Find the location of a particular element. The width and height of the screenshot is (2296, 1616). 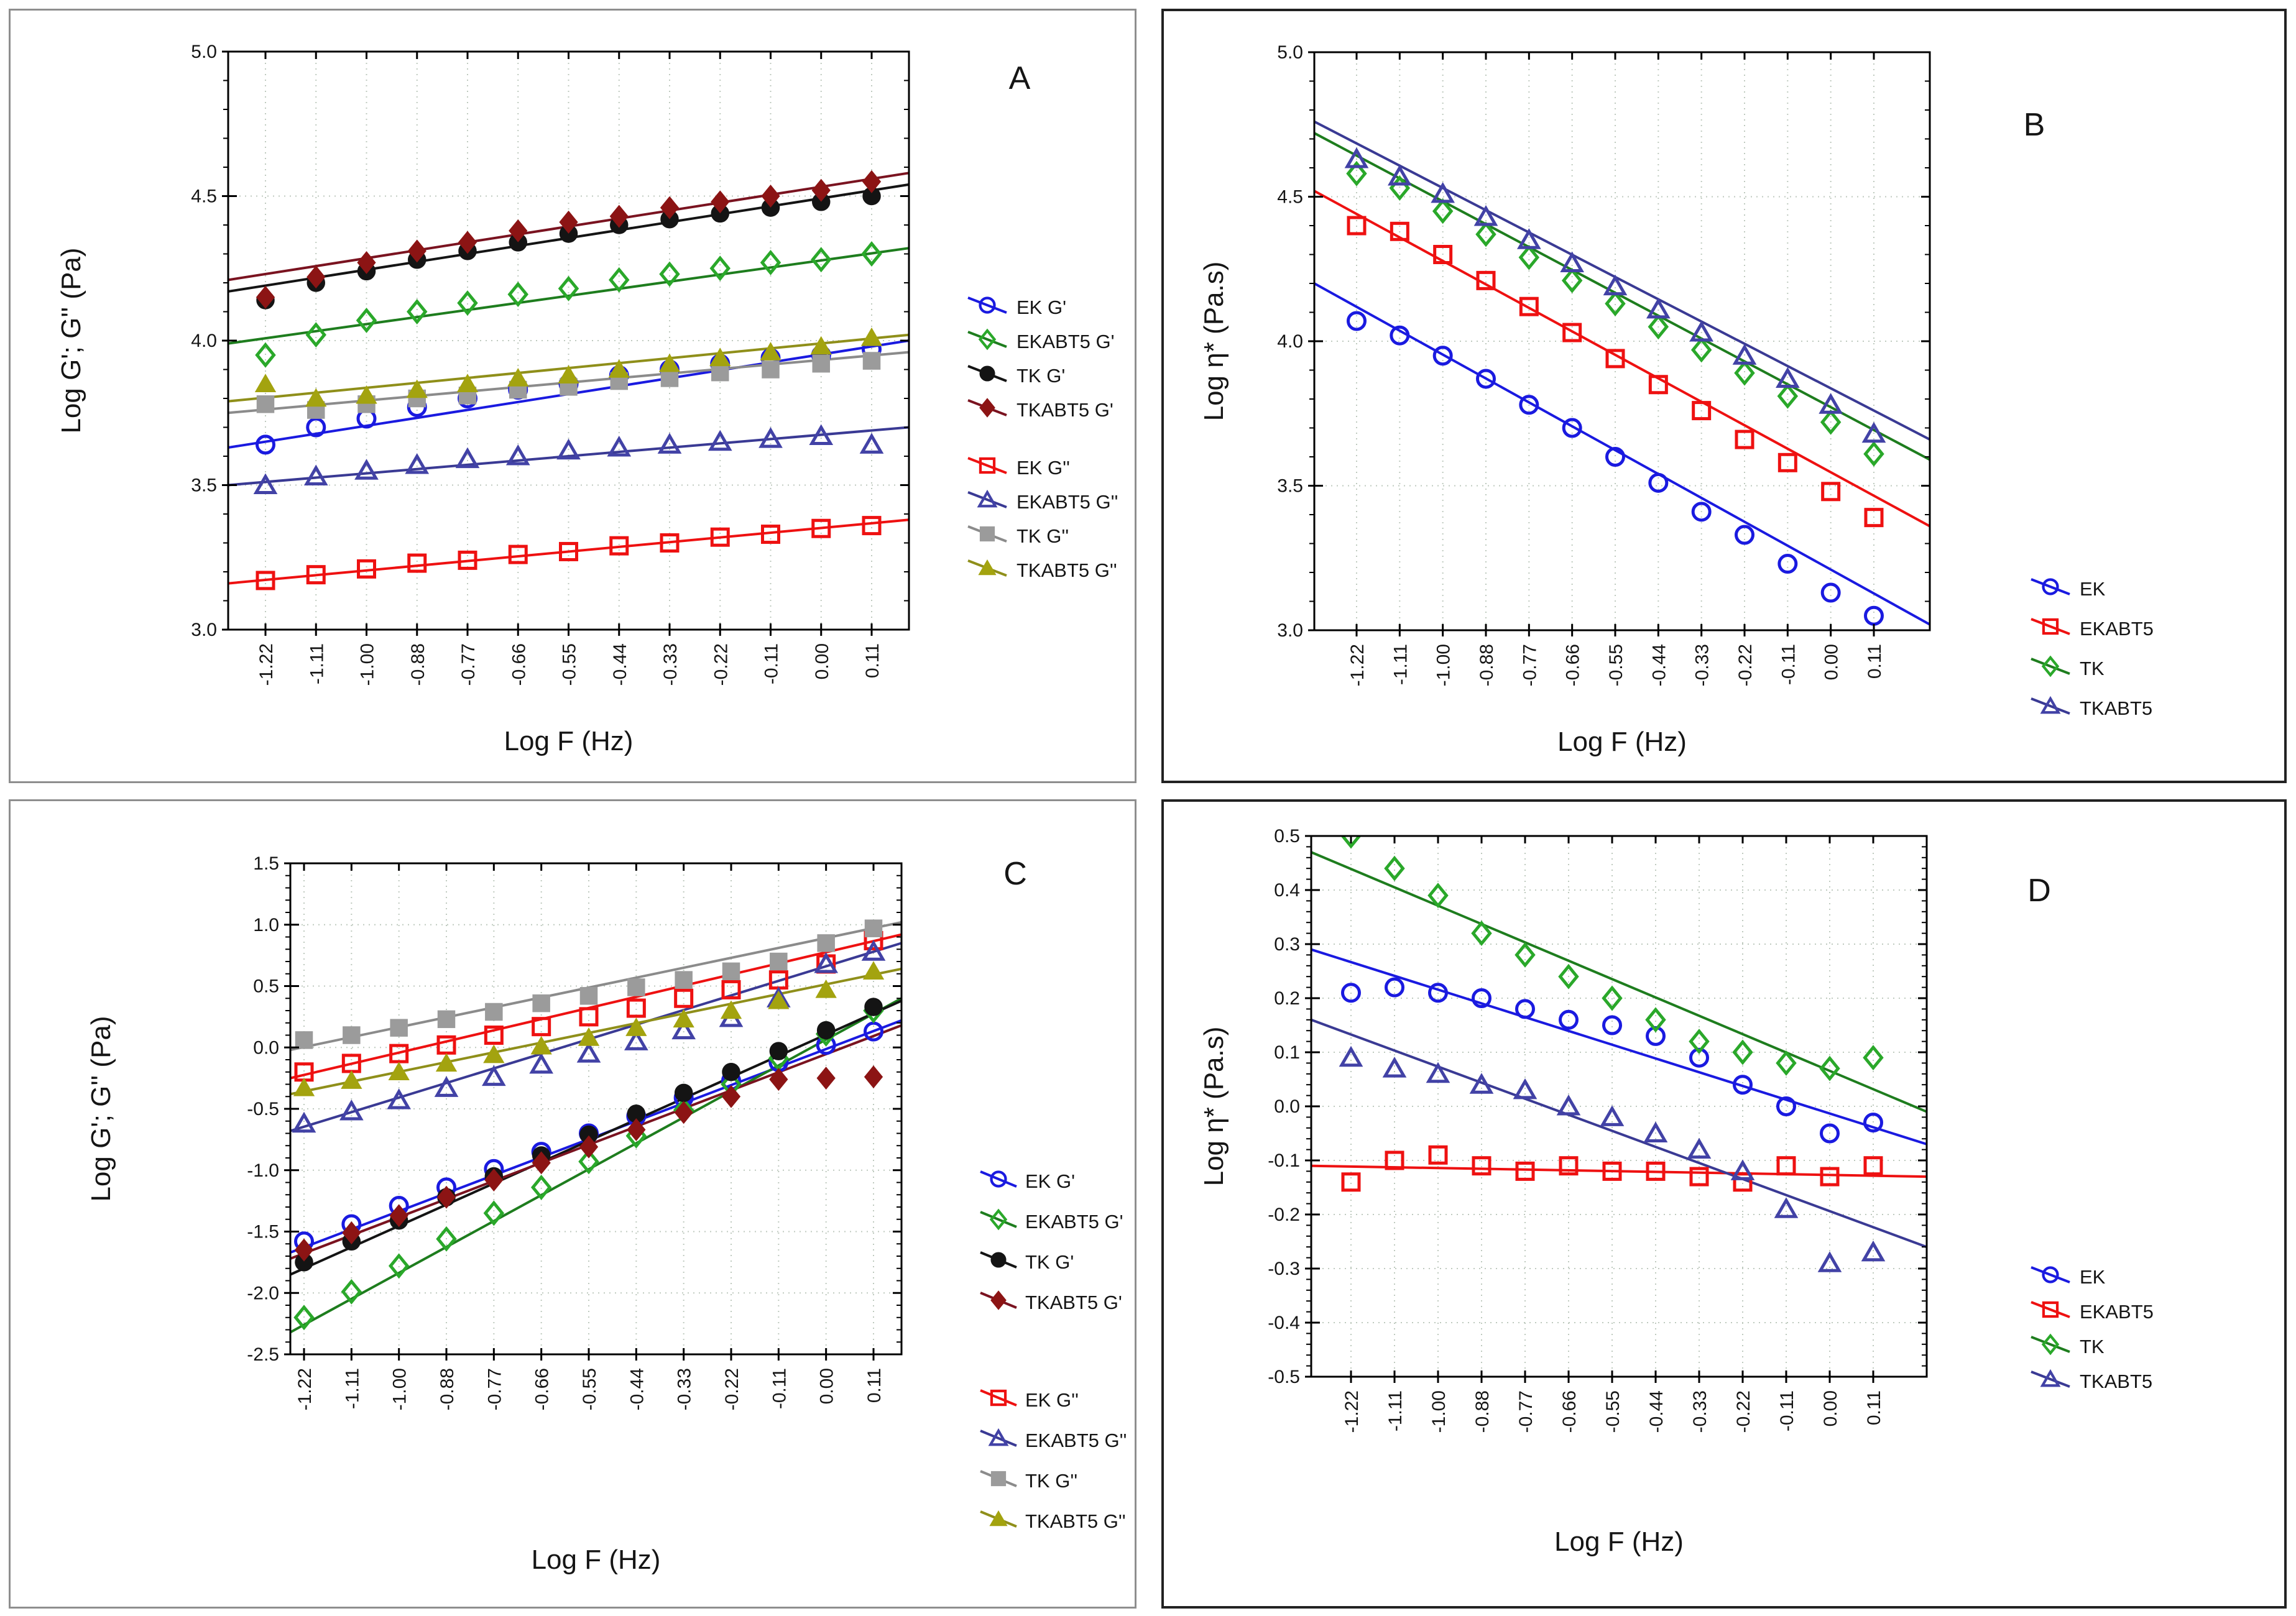

trend-line-EK is located at coordinates (1619, 1046).